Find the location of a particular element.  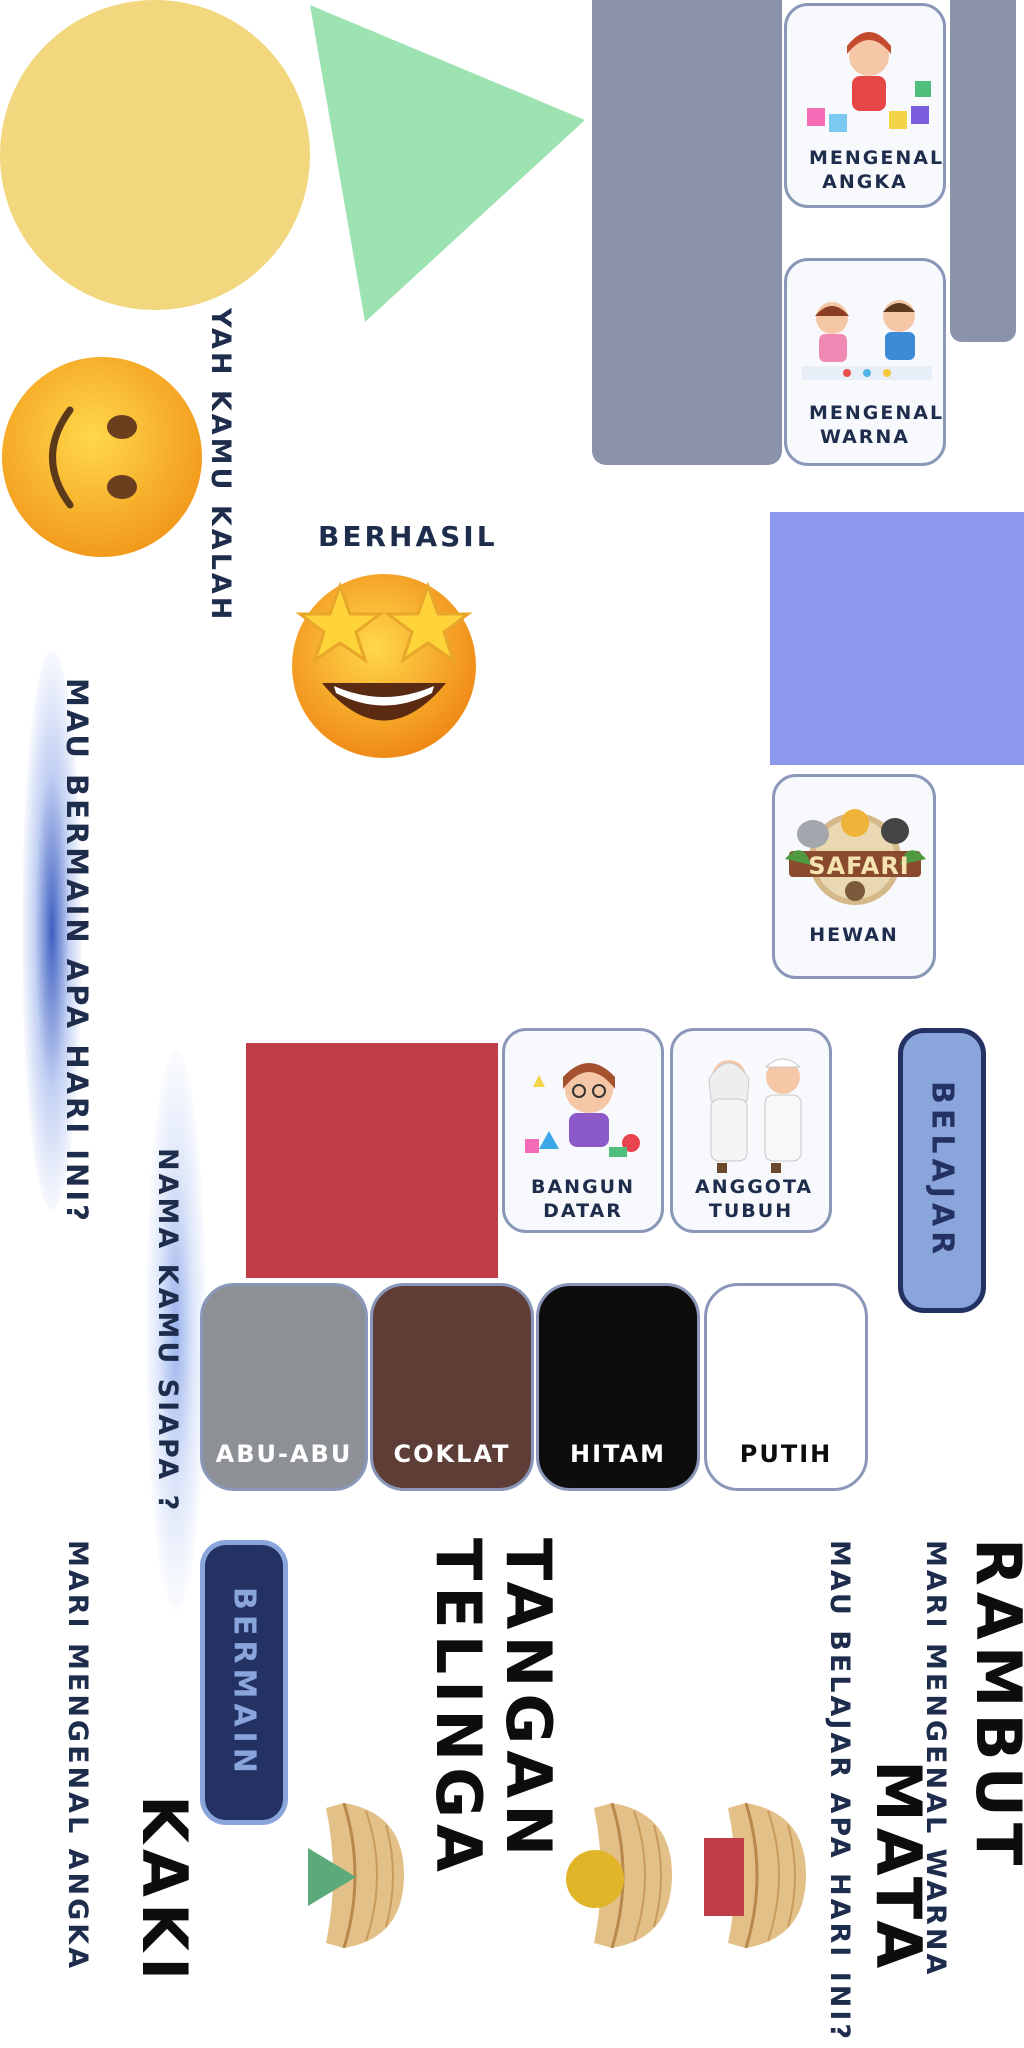

learn-question-heading: MAU BELAJAR APA HARI INI? is located at coordinates (839, 1791).